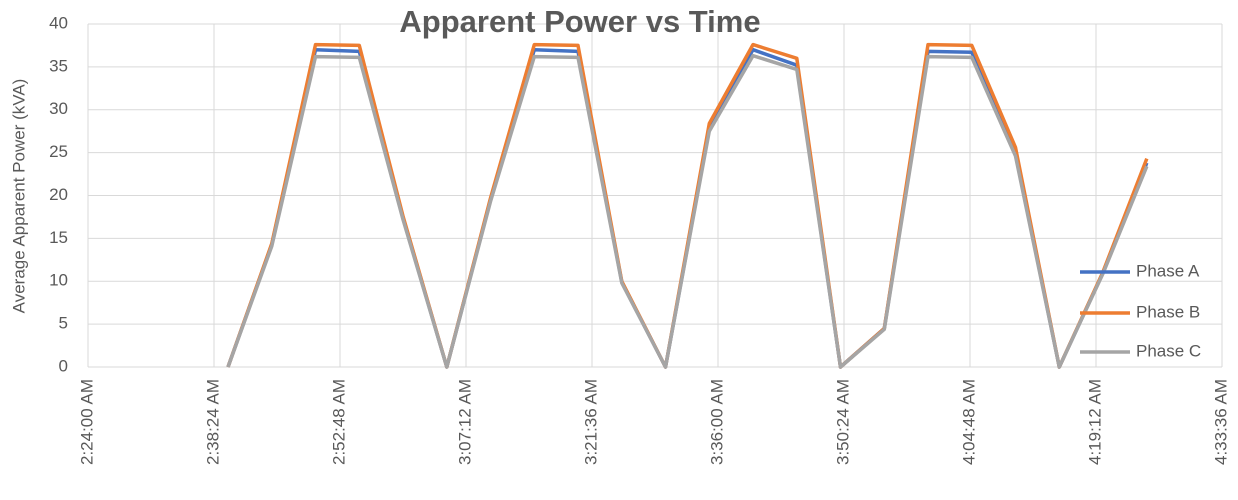  What do you see at coordinates (1220, 422) in the screenshot?
I see `x-tick-label: 4:33:36 AM` at bounding box center [1220, 422].